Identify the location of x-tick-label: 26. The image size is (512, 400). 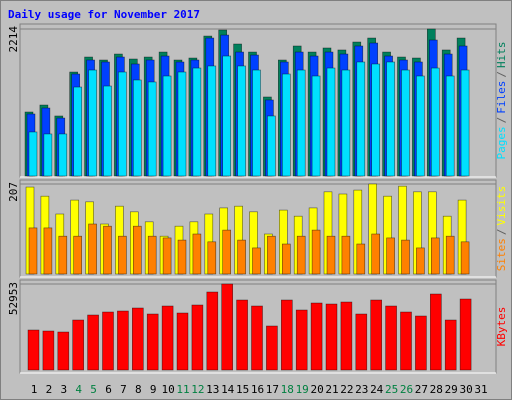
(406, 389).